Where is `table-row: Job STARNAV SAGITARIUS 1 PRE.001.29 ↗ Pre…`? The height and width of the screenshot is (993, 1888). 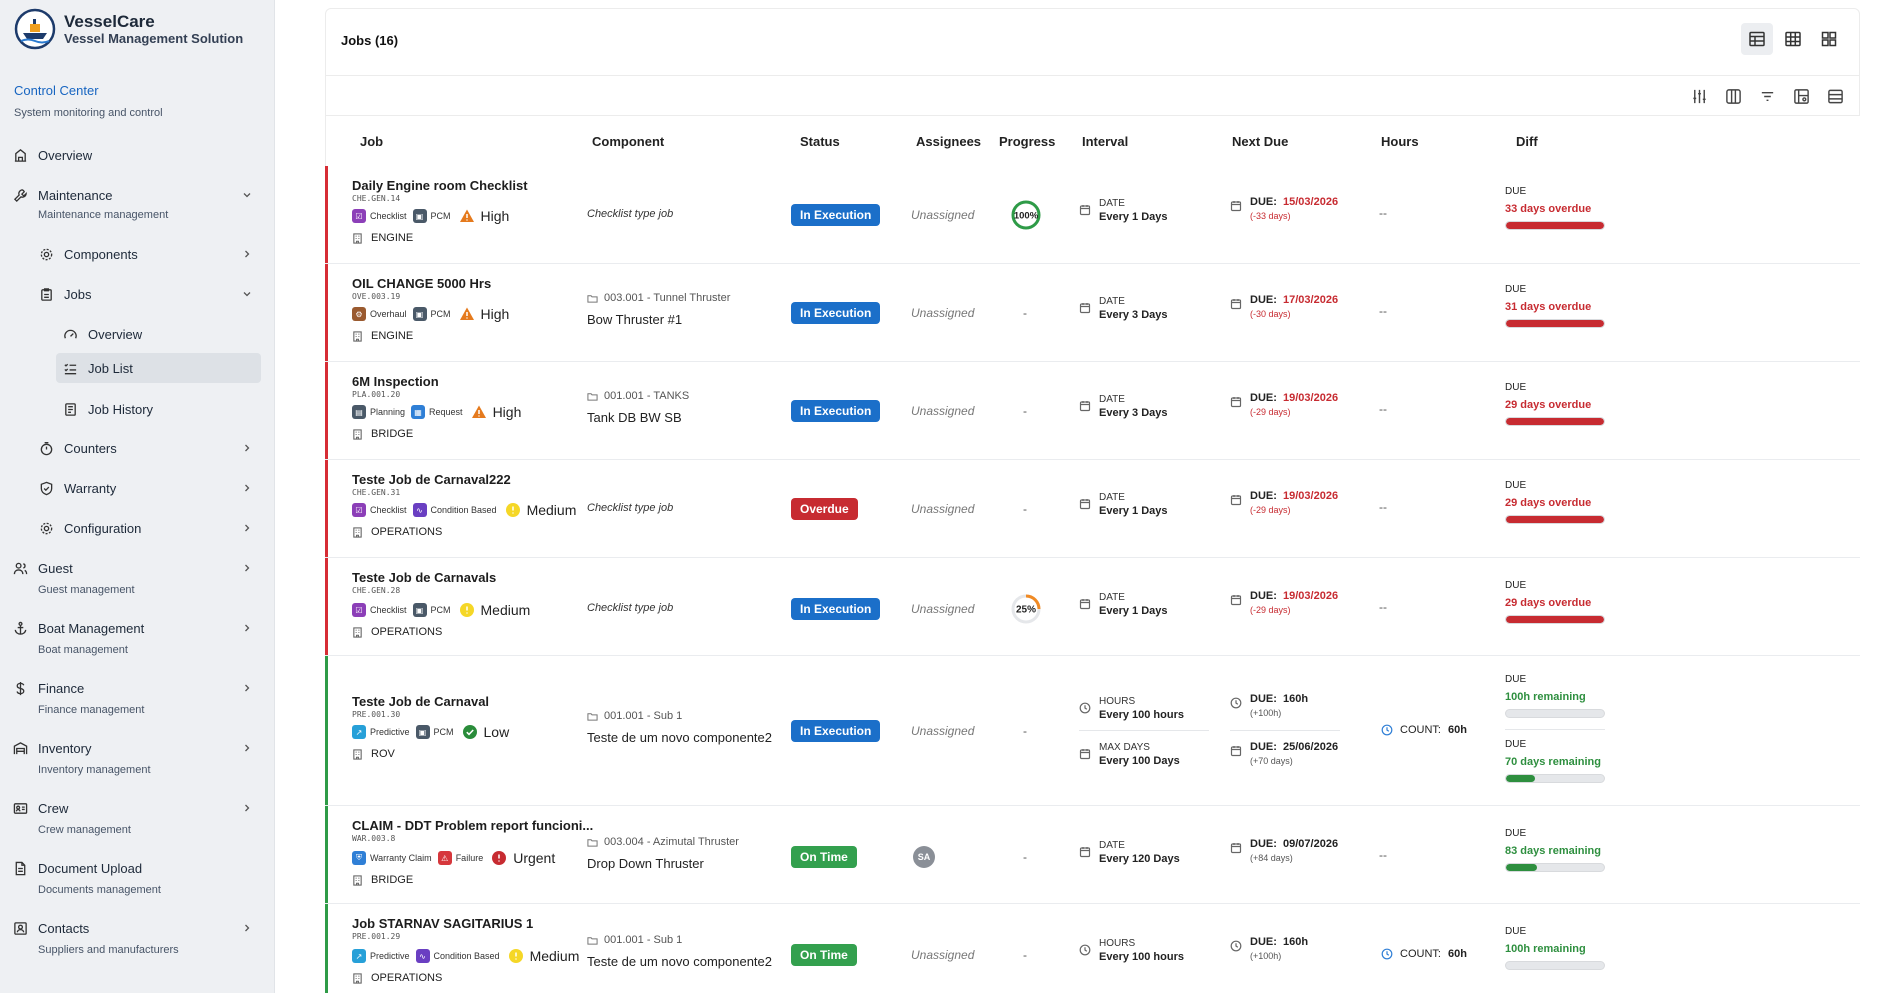
table-row: Job STARNAV SAGITARIUS 1 PRE.001.29 ↗ Pre… is located at coordinates (1092, 948).